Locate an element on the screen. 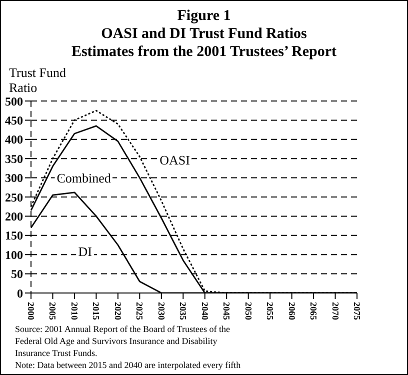 The width and height of the screenshot is (408, 375). x-tick-label: 2025 is located at coordinates (139, 311).